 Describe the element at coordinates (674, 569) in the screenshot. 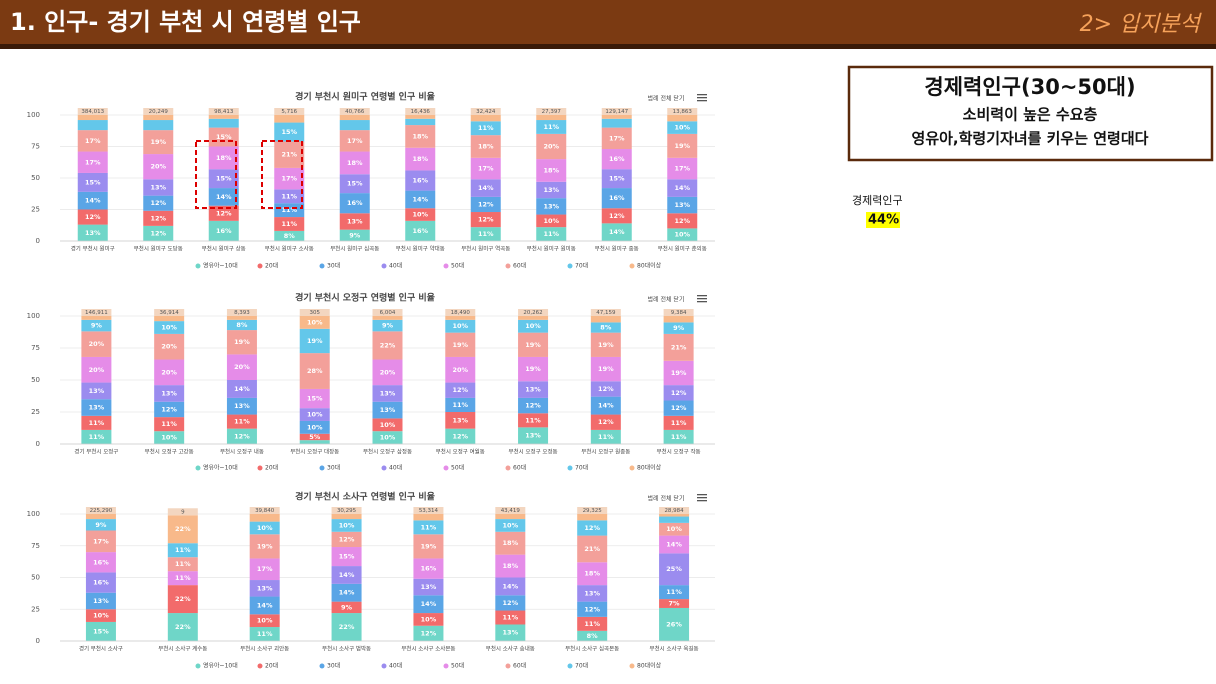

I see `data-label: 25%` at that location.